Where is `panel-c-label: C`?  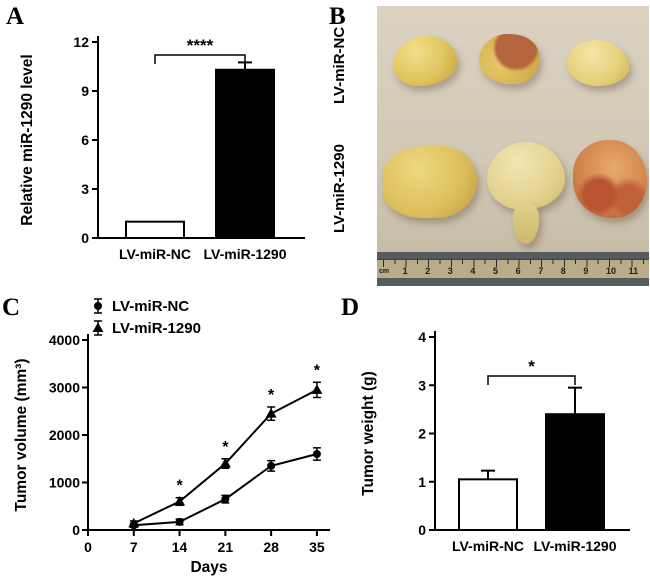
panel-c-label: C is located at coordinates (11, 307).